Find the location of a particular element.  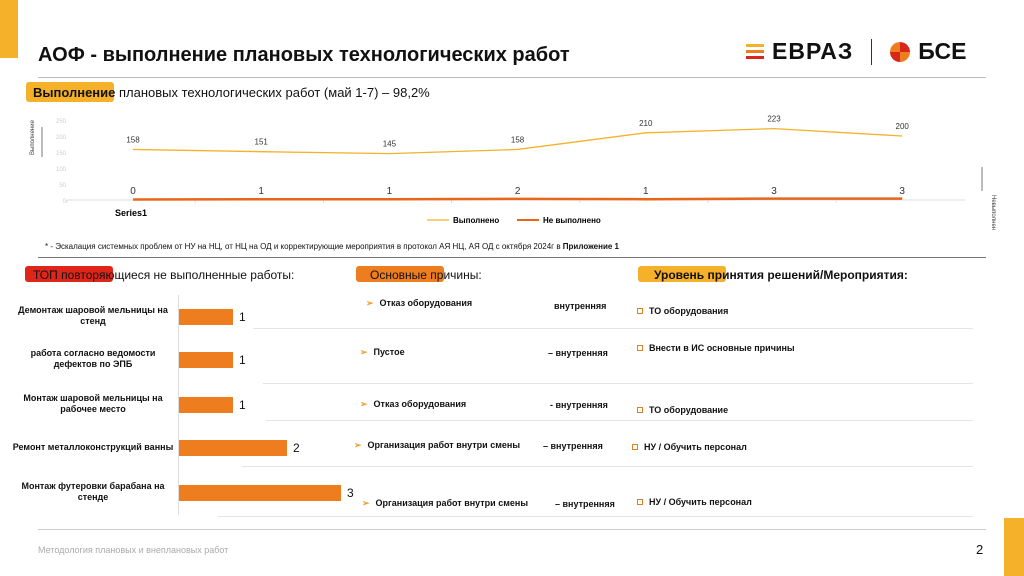

y-tick-label: 0 is located at coordinates (65, 202).